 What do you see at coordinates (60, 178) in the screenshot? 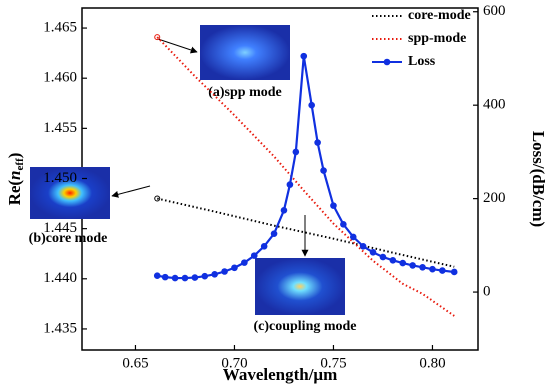
I see `y-tick-label: 1.450` at bounding box center [60, 178].